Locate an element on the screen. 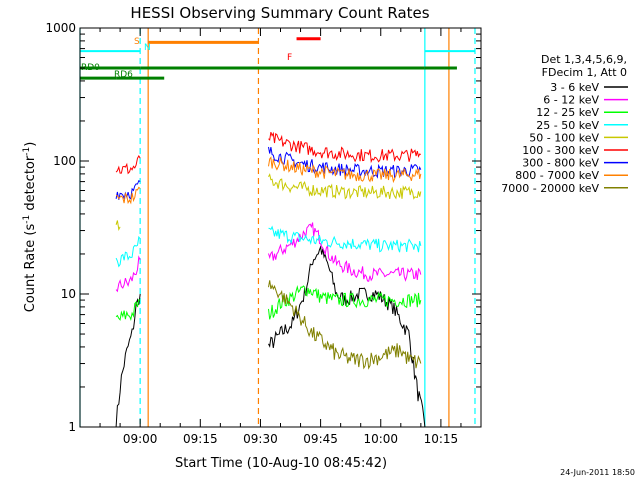  legend-label-2: 12 - 25 keV is located at coordinates (567, 112).